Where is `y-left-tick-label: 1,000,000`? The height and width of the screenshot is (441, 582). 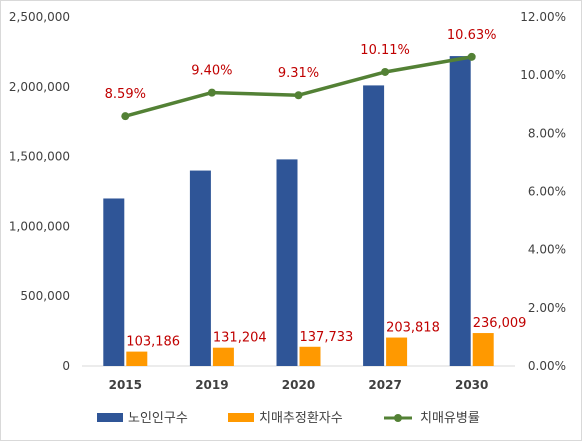
y-left-tick-label: 1,000,000 is located at coordinates (39, 226).